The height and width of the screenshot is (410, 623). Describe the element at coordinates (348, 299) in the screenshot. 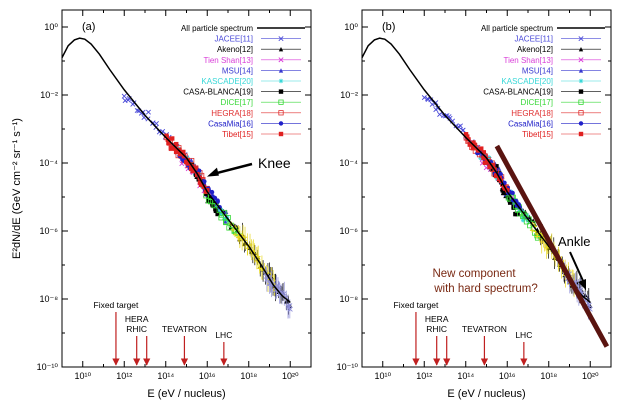

I see `y-tick-label: 10⁻⁸` at that location.